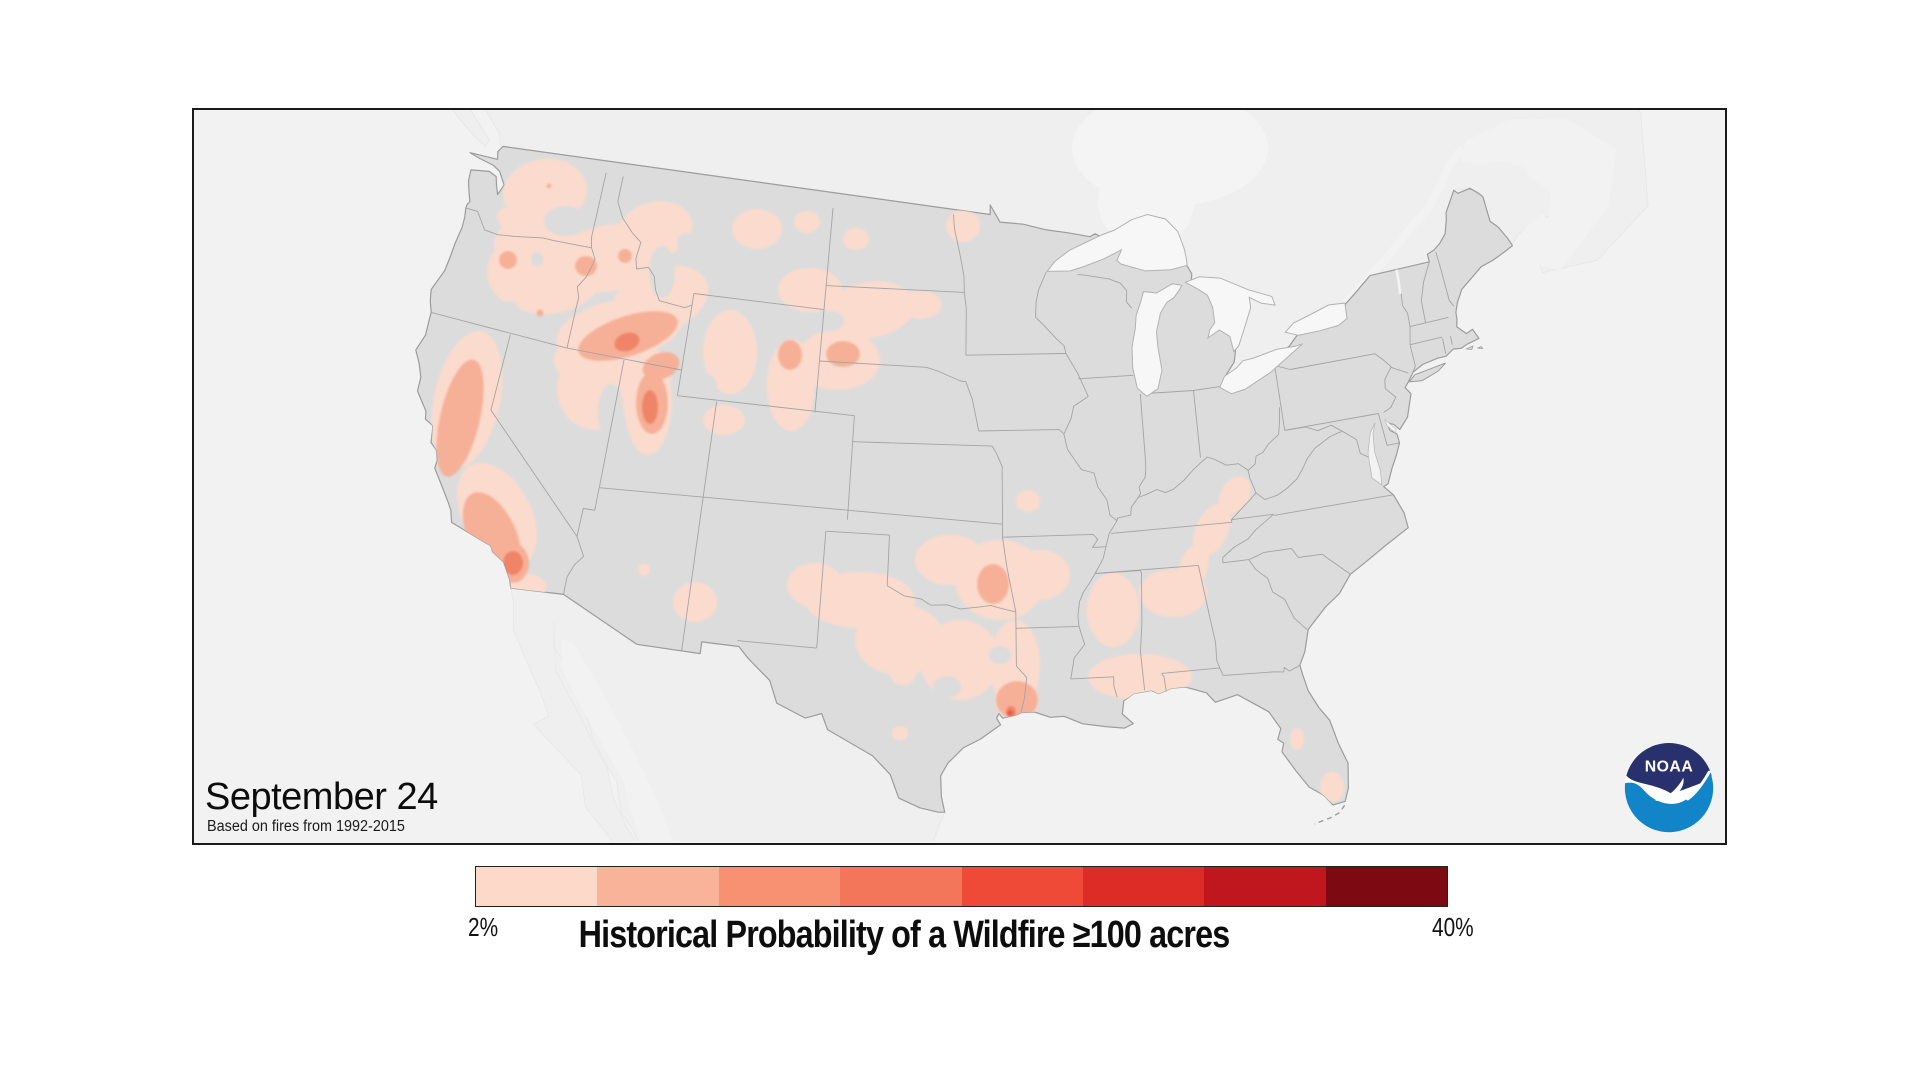  I want to click on svg-text: NOAA, so click(1669, 766).